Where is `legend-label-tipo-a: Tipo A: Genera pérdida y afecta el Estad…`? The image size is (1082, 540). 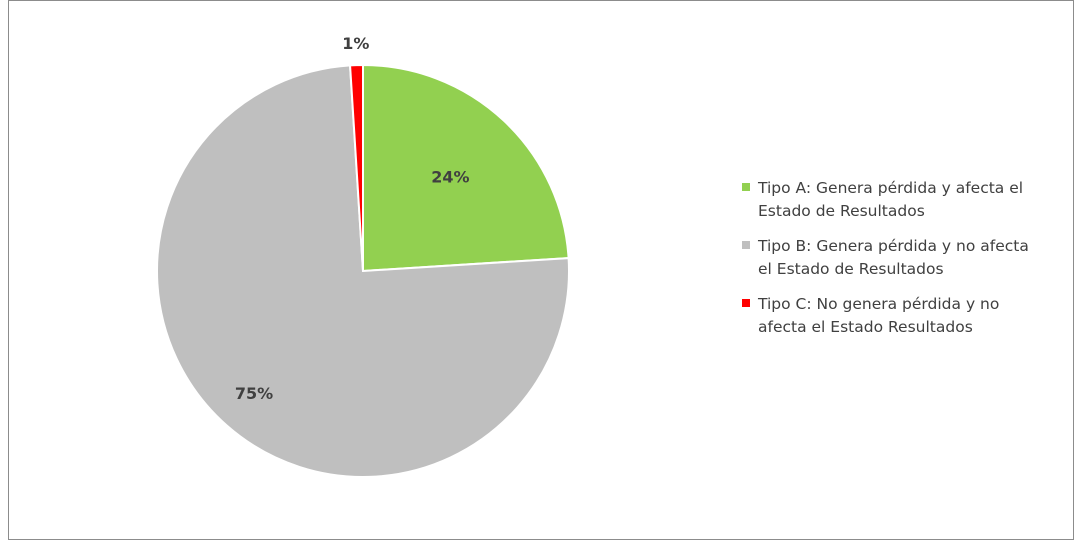 legend-label-tipo-a: Tipo A: Genera pérdida y afecta el Estad… is located at coordinates (891, 199).